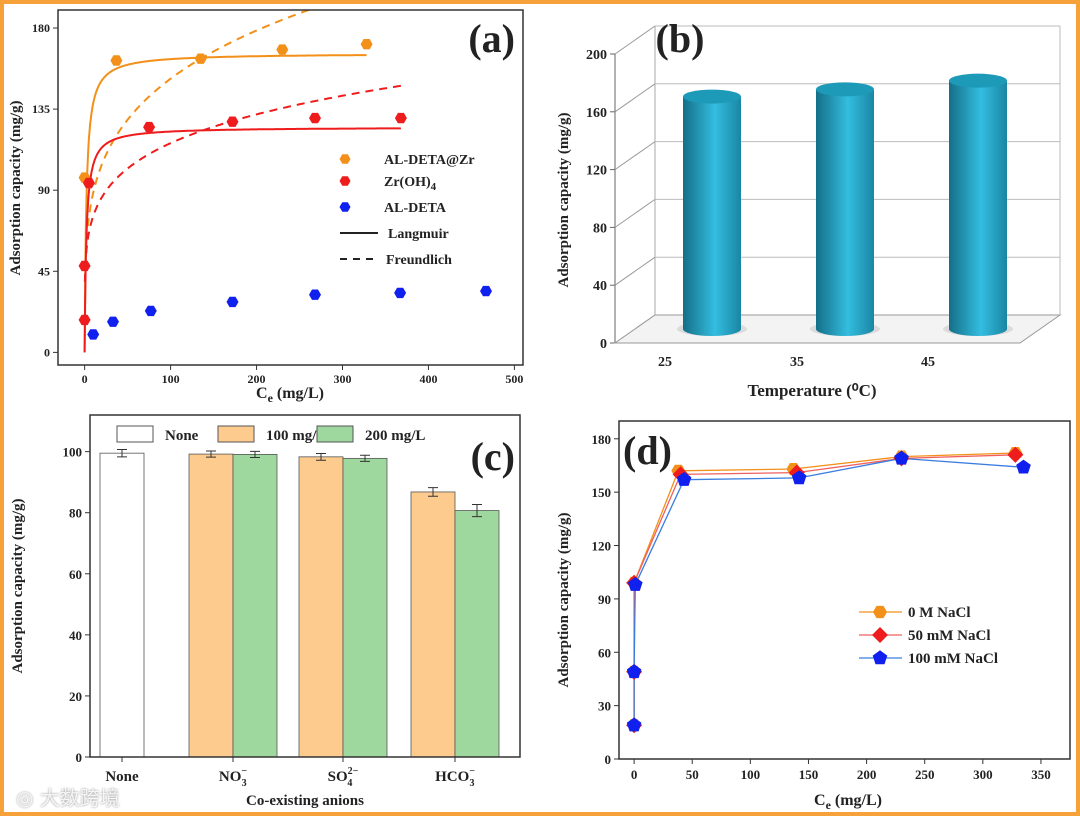  I want to click on x-tick-label: None, so click(122, 777).